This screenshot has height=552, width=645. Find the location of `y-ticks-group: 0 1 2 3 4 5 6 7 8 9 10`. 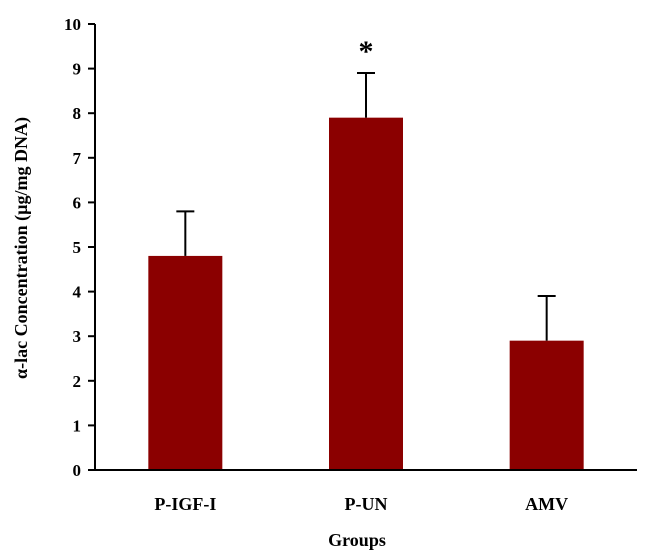

y-ticks-group: 0 1 2 3 4 5 6 7 8 9 10 is located at coordinates (79, 247).